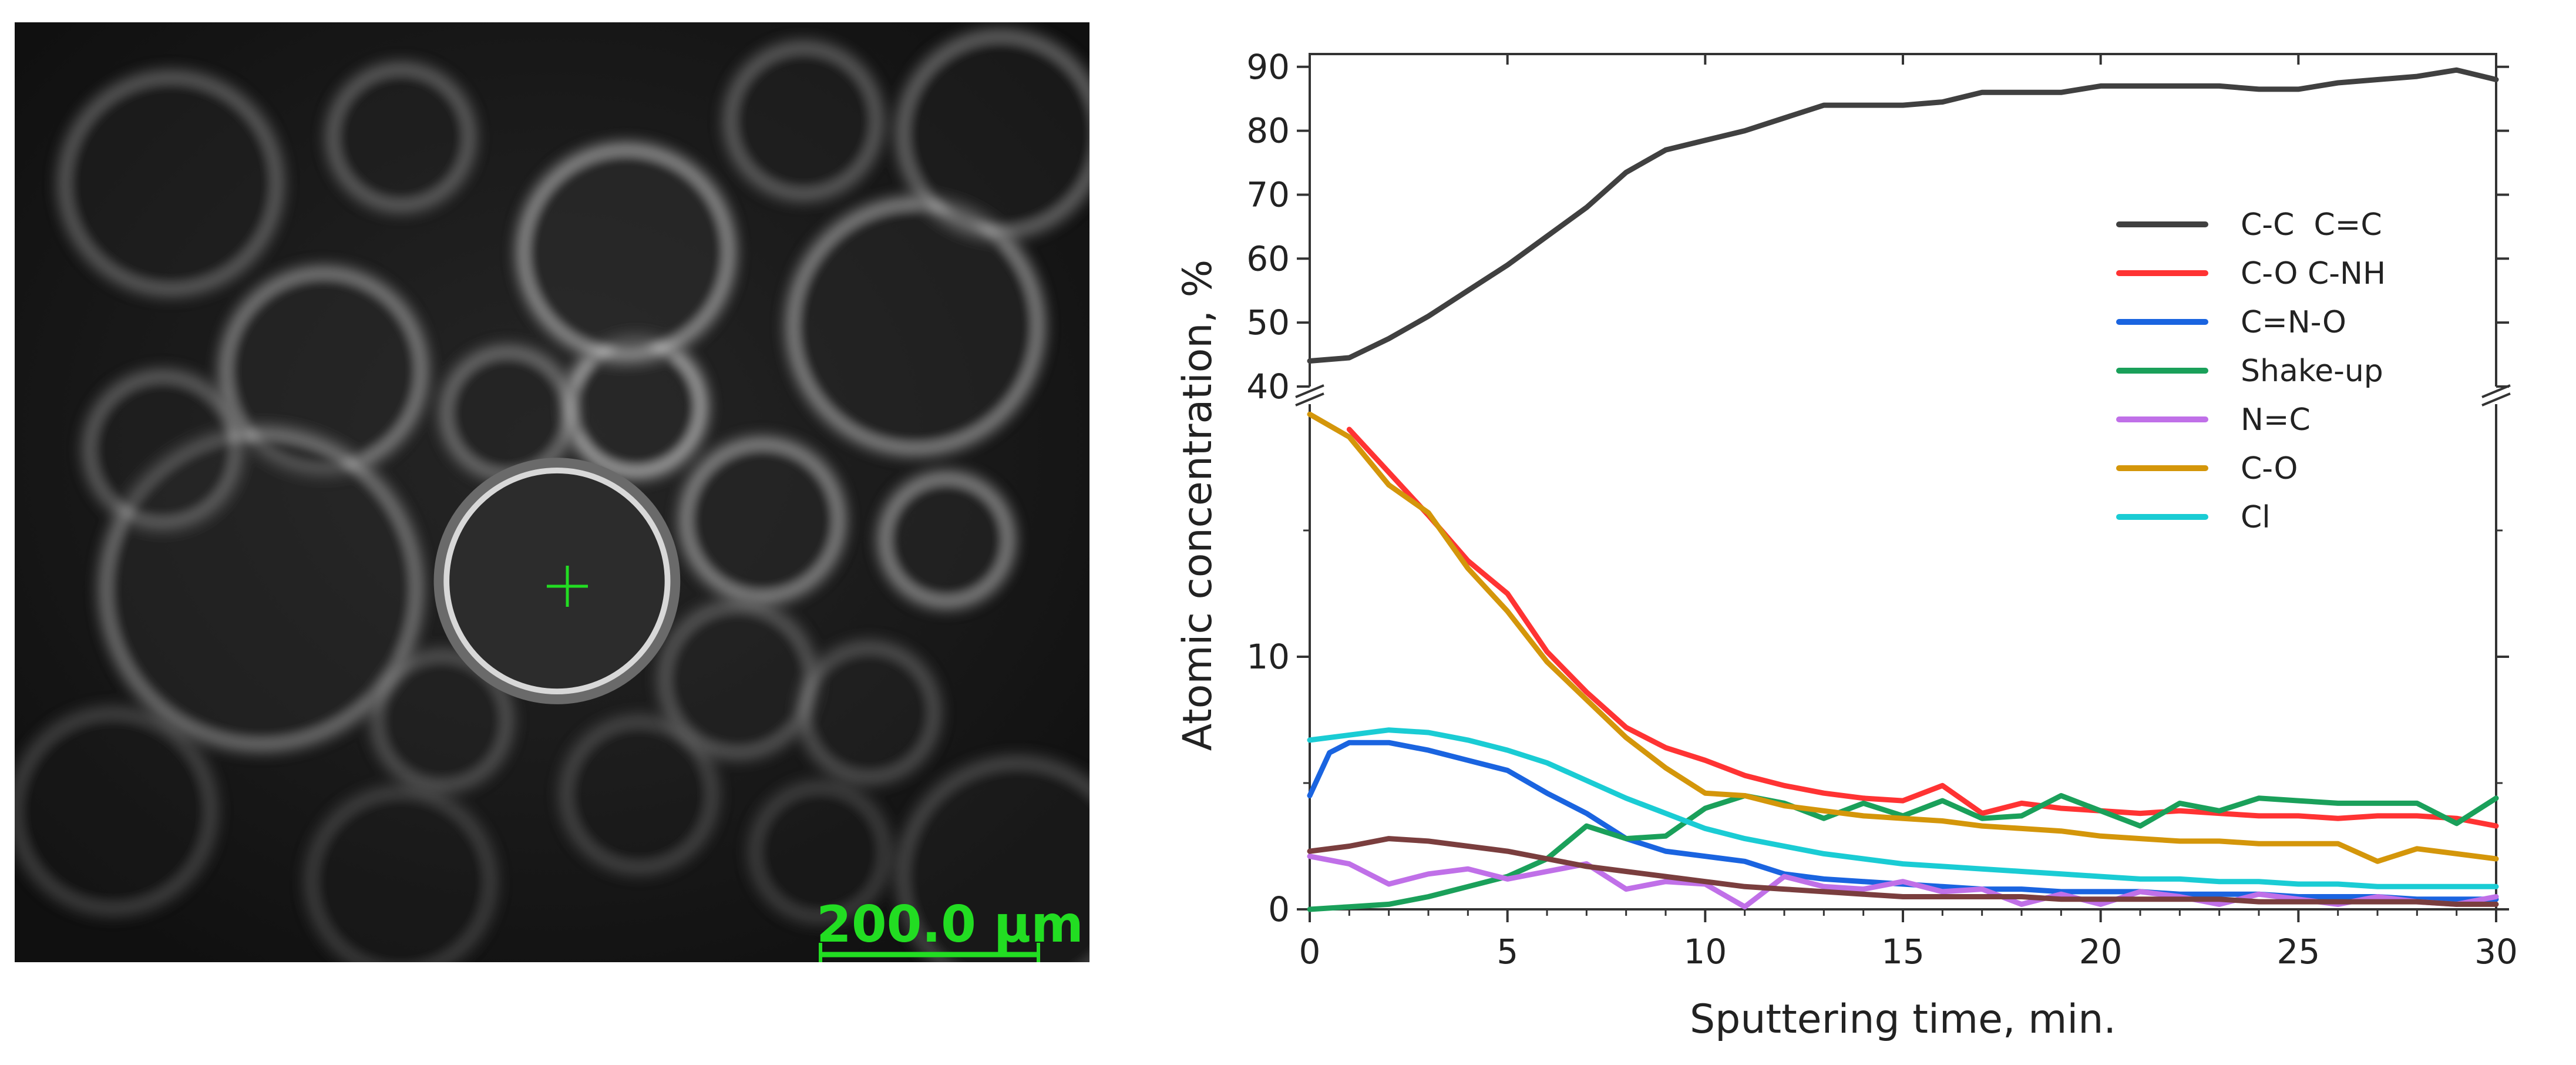 The width and height of the screenshot is (2576, 1065). Describe the element at coordinates (1198, 505) in the screenshot. I see `y-axis-title: Atomic concentration, %` at that location.